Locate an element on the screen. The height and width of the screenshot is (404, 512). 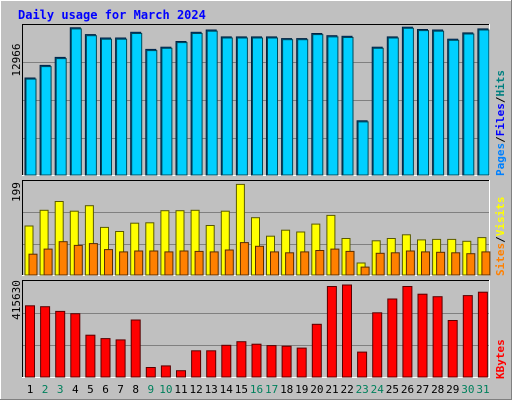
legend-sep-2: / is located at coordinates (500, 99).